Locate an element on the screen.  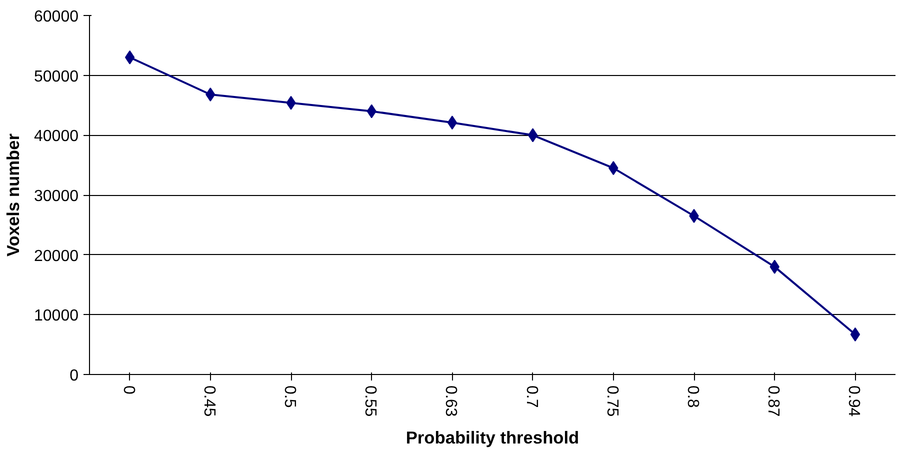
y-tick-label: 20000 is located at coordinates (56, 256).